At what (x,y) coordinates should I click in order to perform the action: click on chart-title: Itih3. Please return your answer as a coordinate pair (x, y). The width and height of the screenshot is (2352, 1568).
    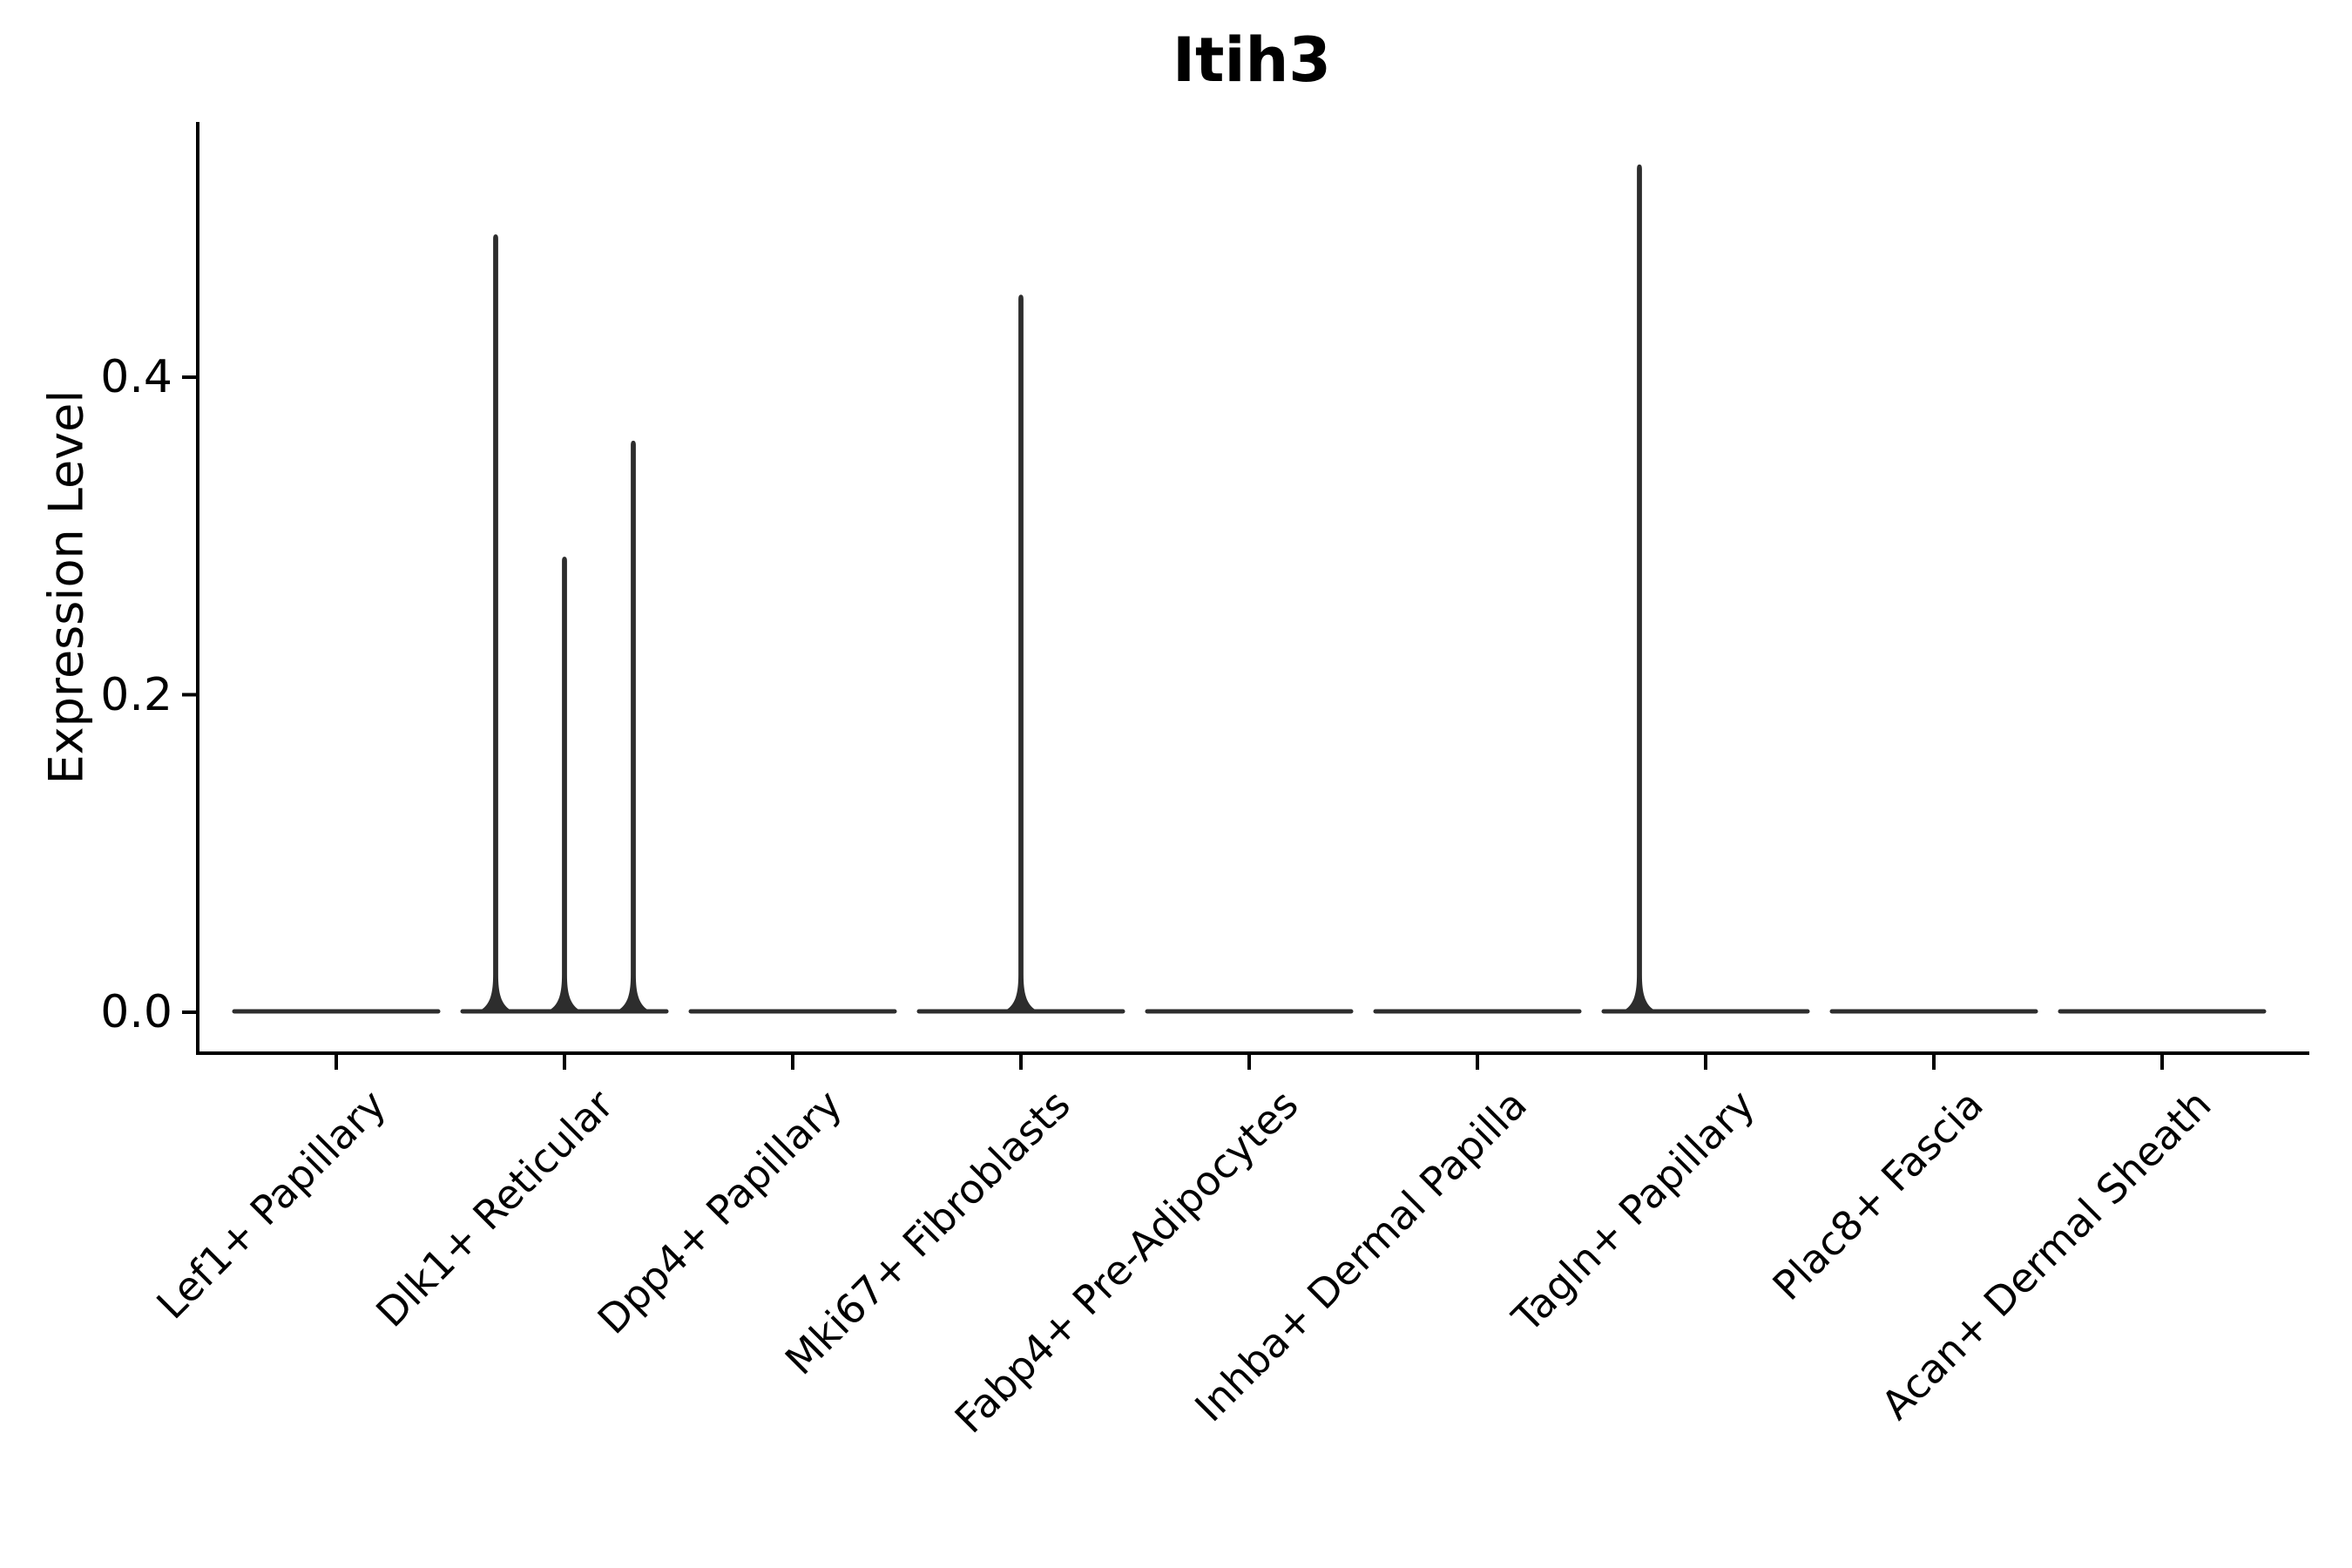
    Looking at the image, I should click on (1252, 60).